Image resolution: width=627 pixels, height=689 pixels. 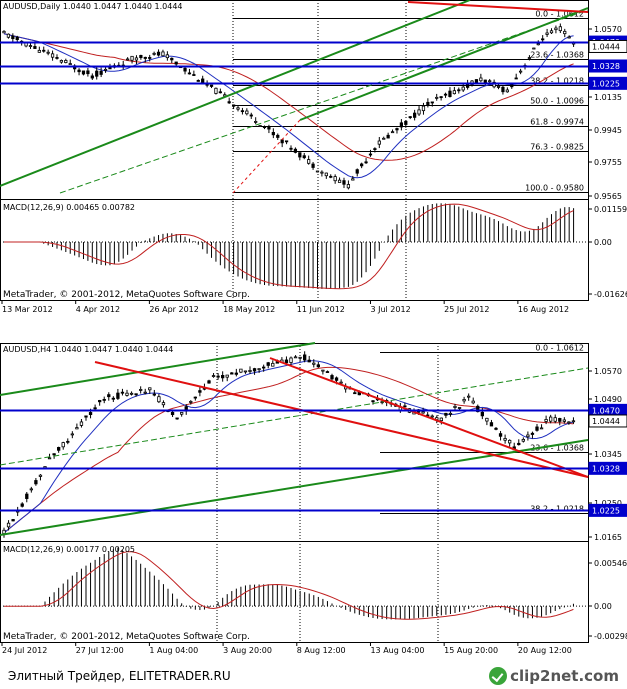 What do you see at coordinates (610, 294) in the screenshot?
I see `macd-ytick-label-0-2: -0.01626` at bounding box center [610, 294].